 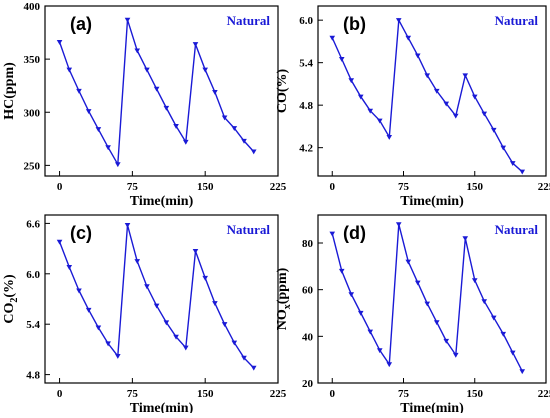 What do you see at coordinates (81, 24) in the screenshot?
I see `panel-label: (a)` at bounding box center [81, 24].